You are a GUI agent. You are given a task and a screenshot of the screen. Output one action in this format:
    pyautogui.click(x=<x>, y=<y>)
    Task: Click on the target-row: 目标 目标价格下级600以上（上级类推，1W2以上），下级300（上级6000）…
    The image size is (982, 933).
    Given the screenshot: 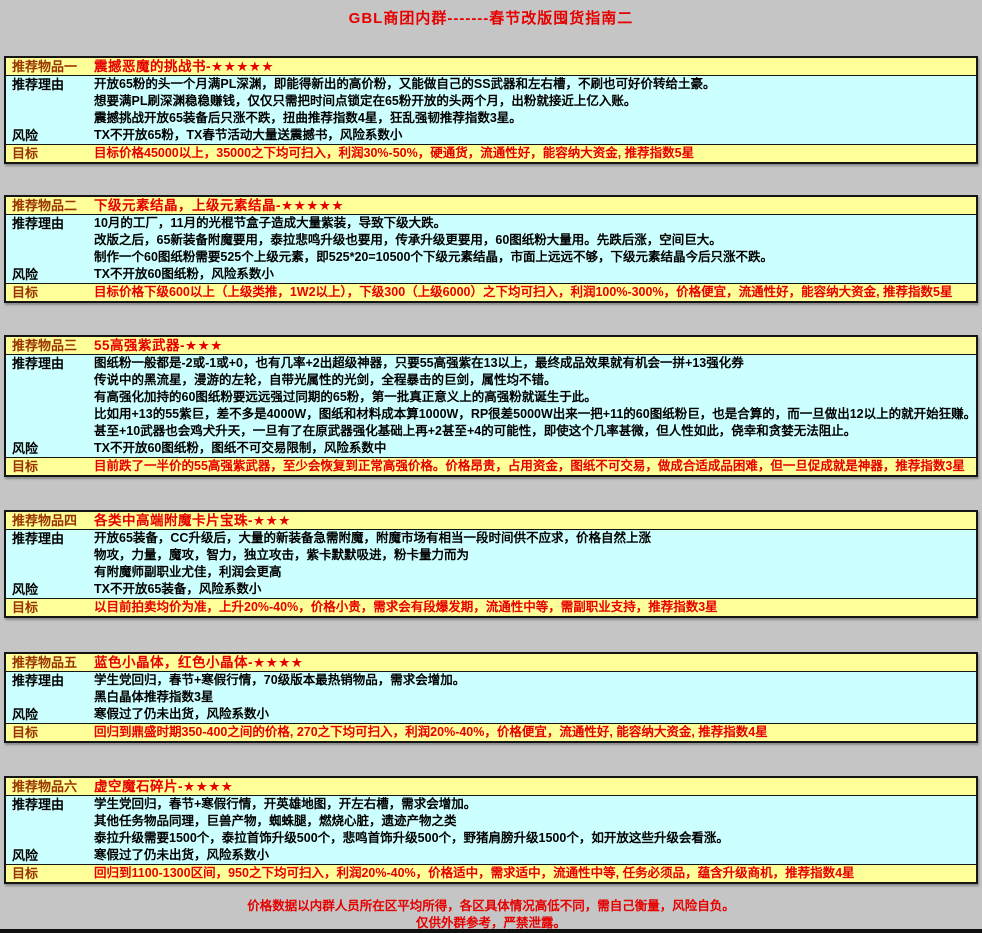 What is the action you would take?
    pyautogui.click(x=491, y=292)
    